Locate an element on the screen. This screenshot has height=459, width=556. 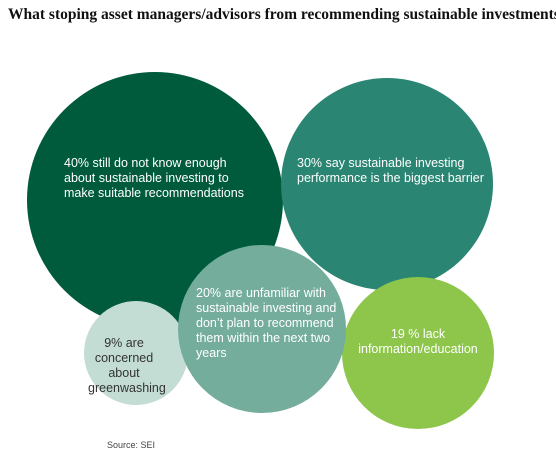
source-note: Source: SEI is located at coordinates (131, 445).